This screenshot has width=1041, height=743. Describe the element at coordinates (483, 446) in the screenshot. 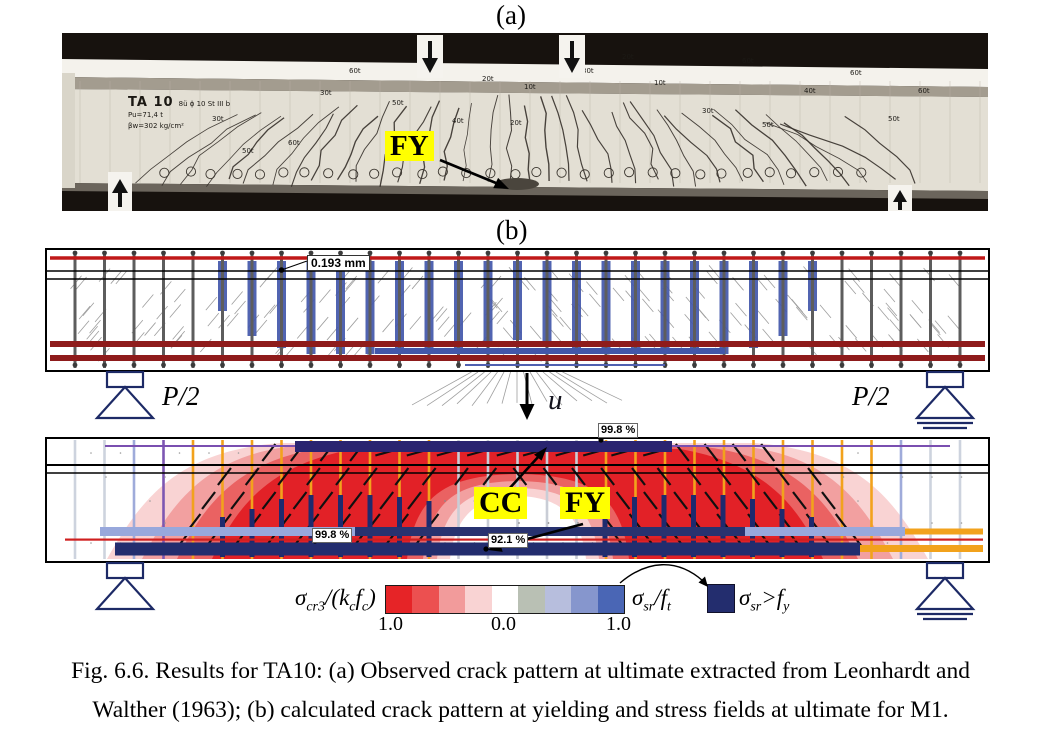

I see `crushing-band` at that location.